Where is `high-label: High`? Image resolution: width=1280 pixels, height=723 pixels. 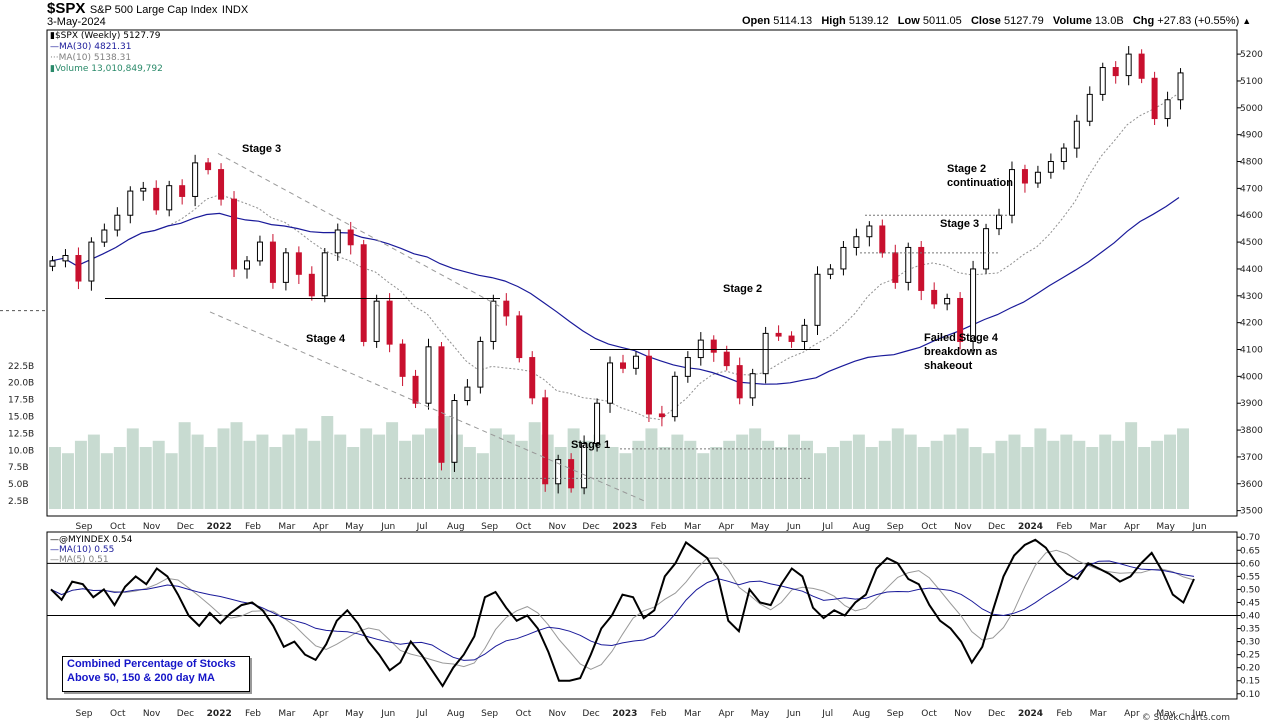 high-label: High is located at coordinates (833, 21).